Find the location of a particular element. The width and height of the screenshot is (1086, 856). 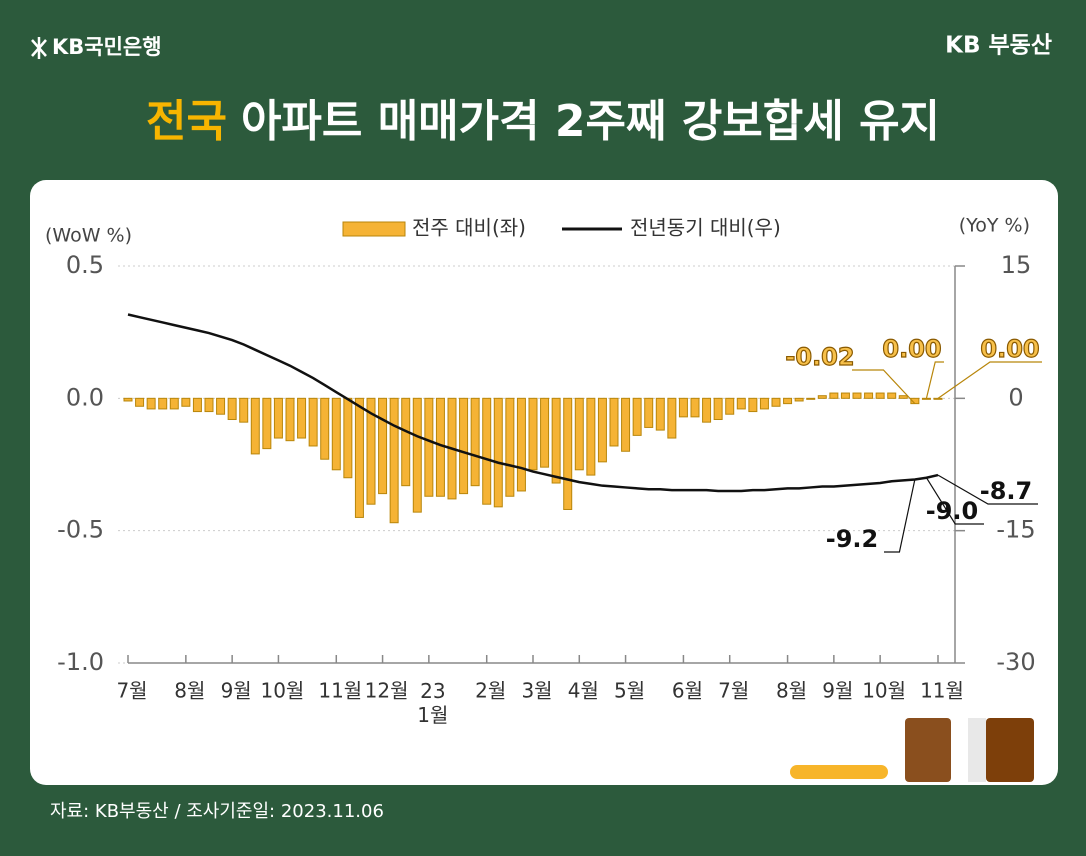

y-tick-label: 0.5 is located at coordinates (85, 265).